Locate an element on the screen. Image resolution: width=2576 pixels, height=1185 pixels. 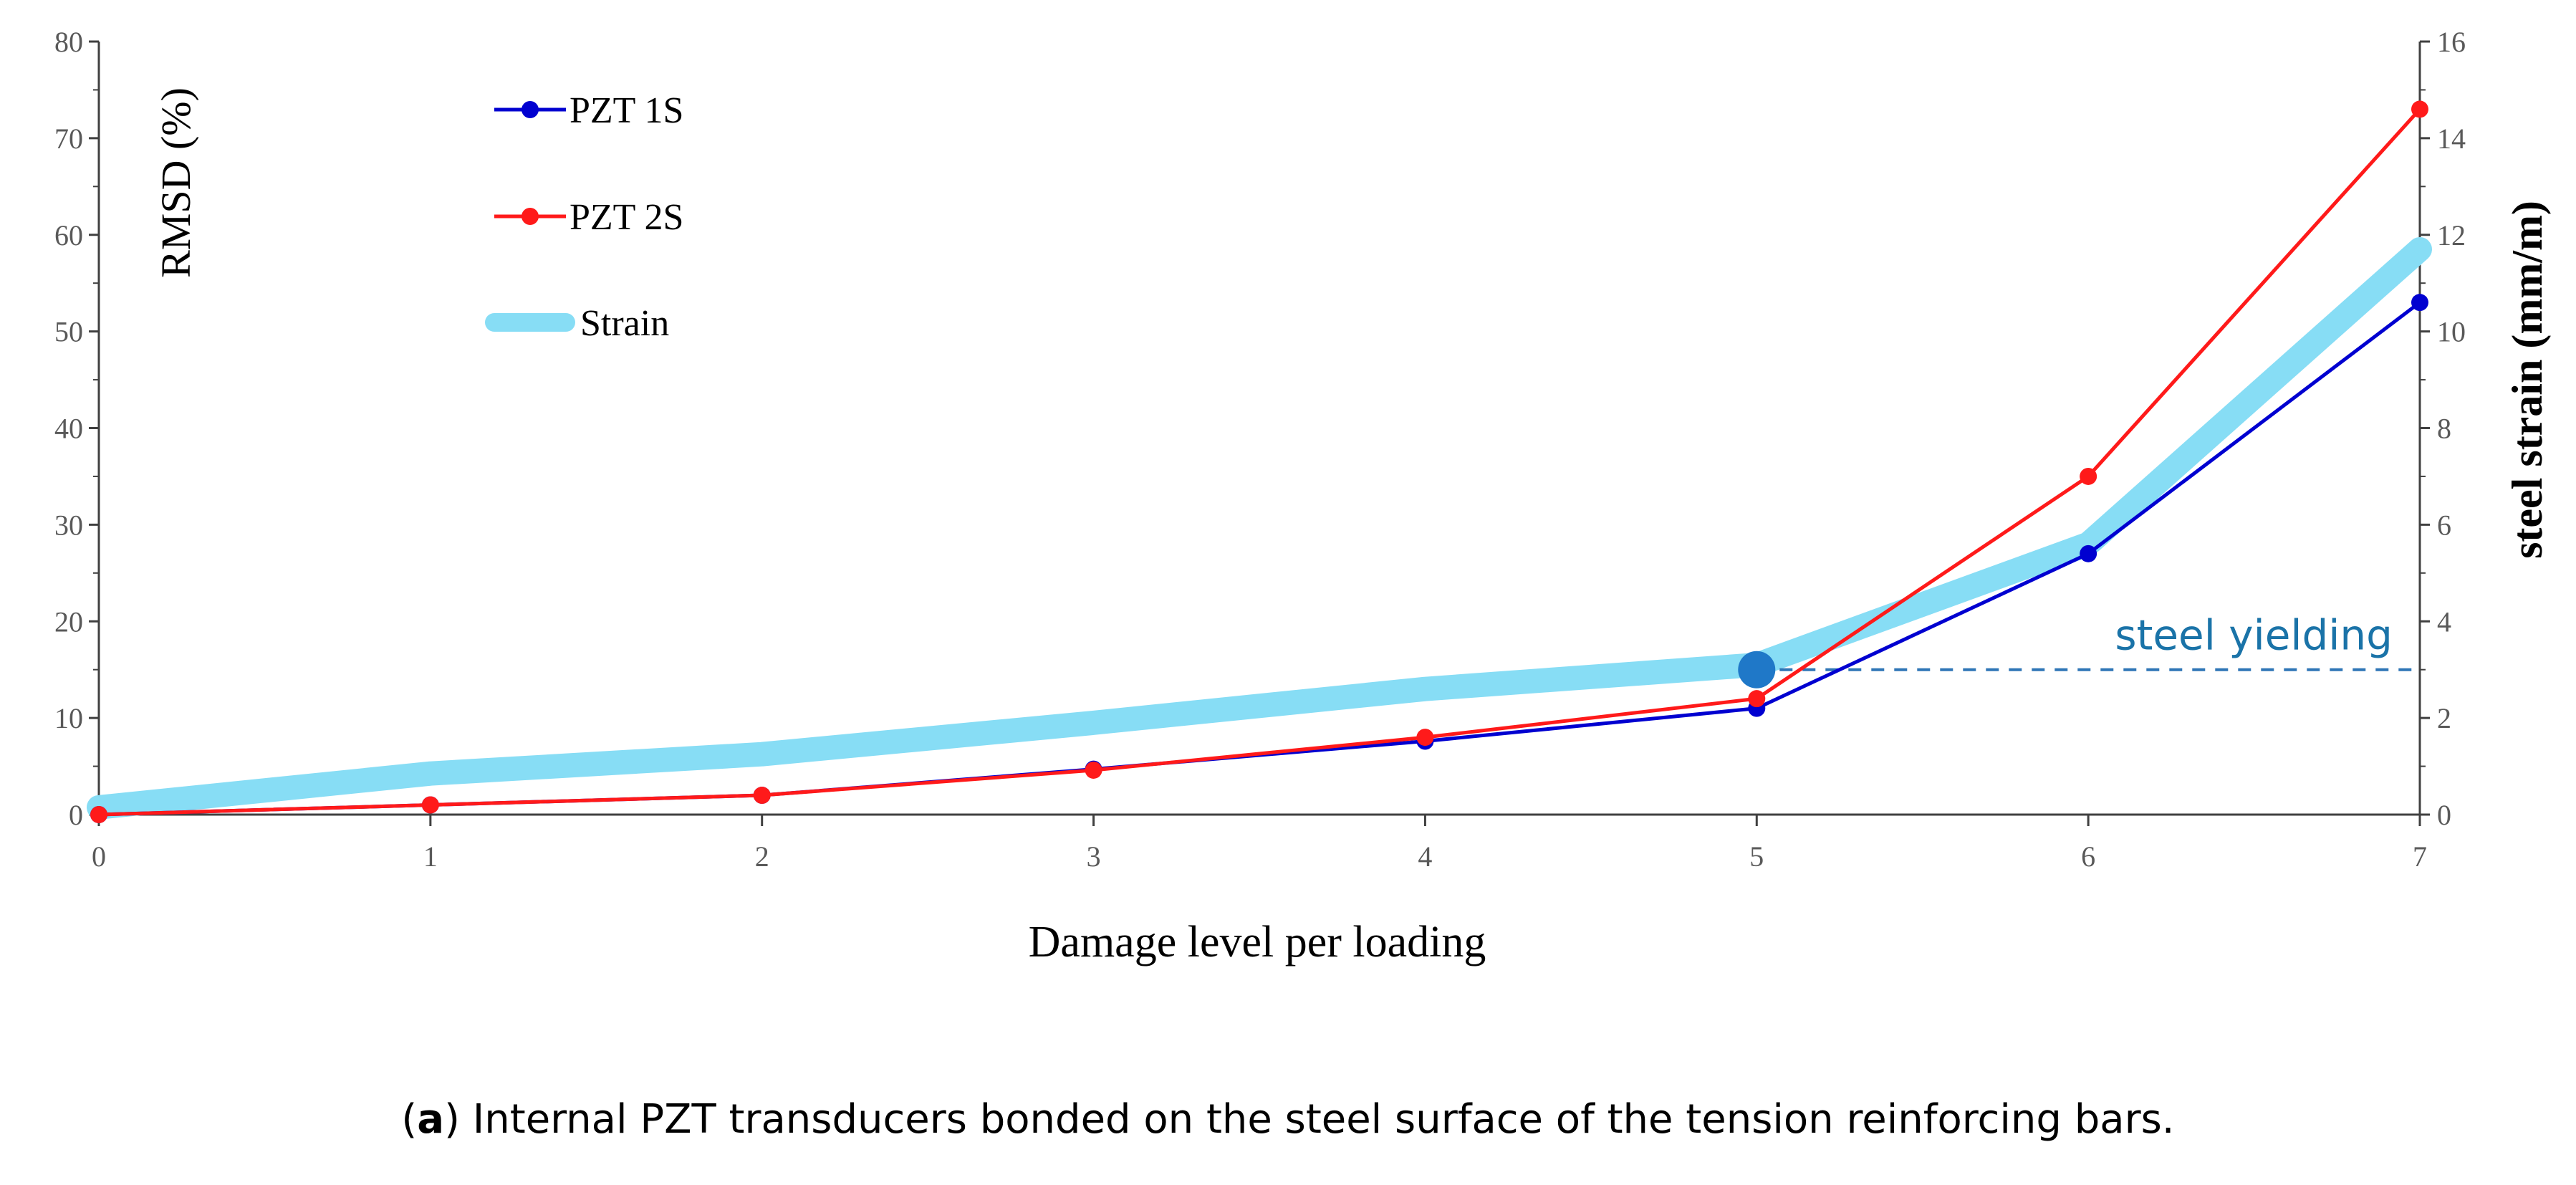
legend: PZT 1S PZT 2S Strain is located at coordinates (584, 217).